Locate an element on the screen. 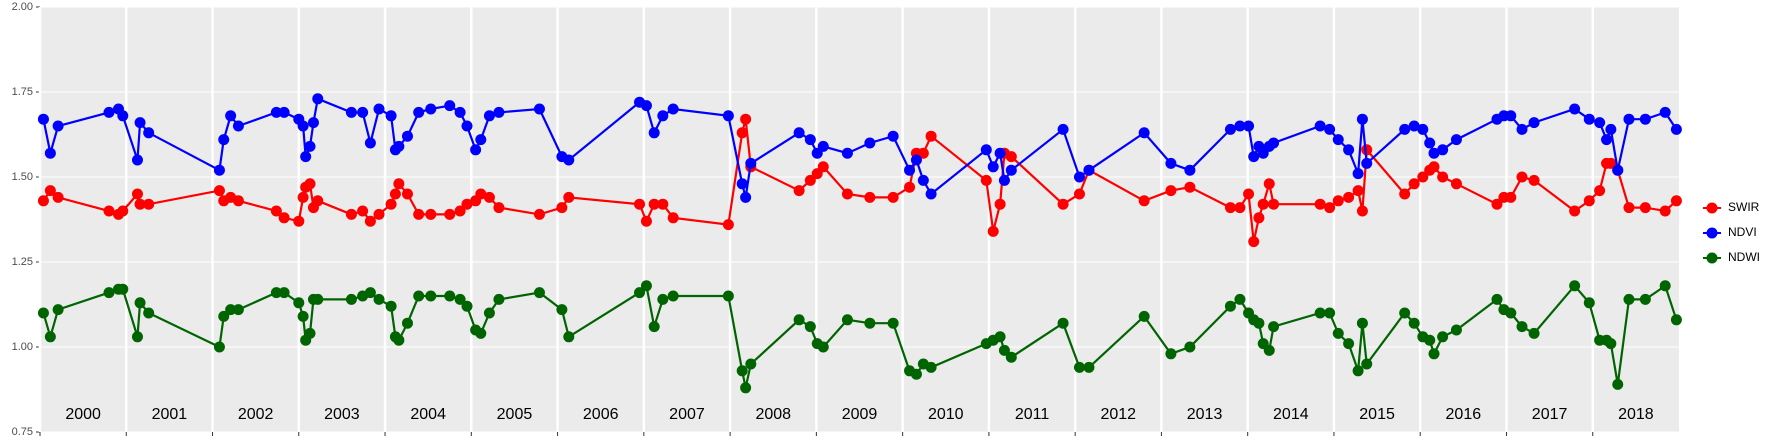 The width and height of the screenshot is (1773, 442). year-label: 2013 is located at coordinates (1205, 414).